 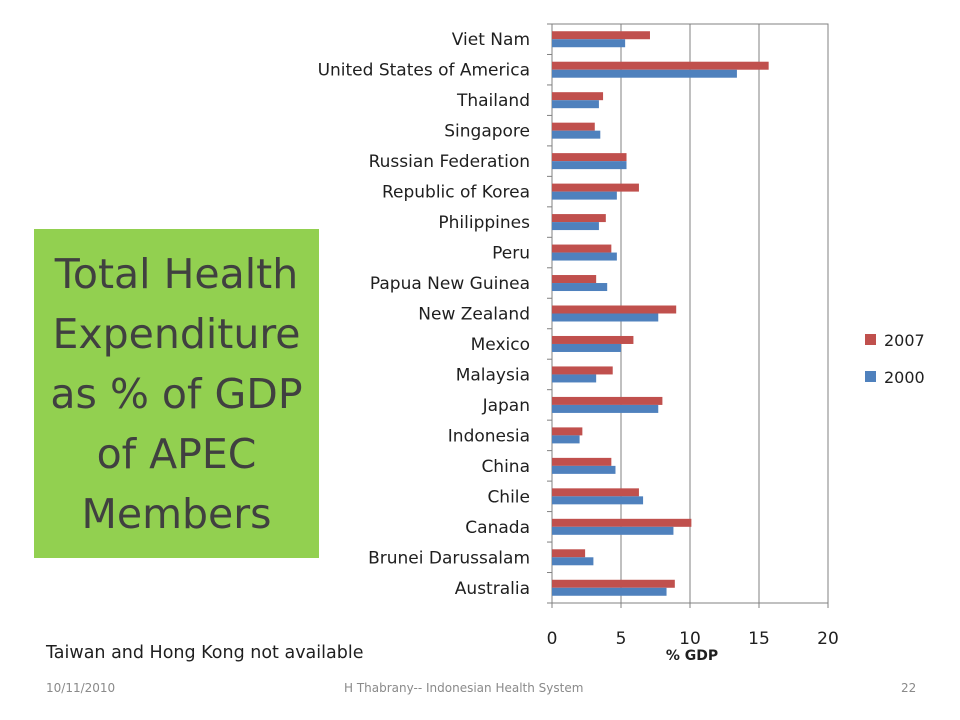 What do you see at coordinates (464, 688) in the screenshot?
I see `footer-presenter: H Thabrany-- Indonesian Health System` at bounding box center [464, 688].